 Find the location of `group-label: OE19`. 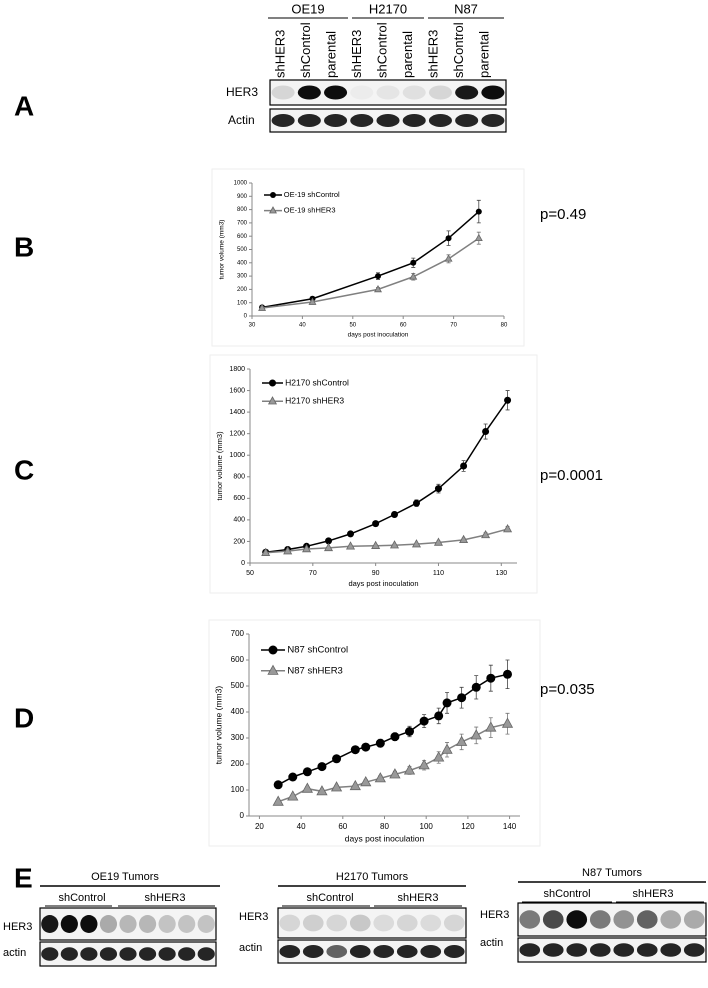

group-label: OE19 is located at coordinates (307, 8).